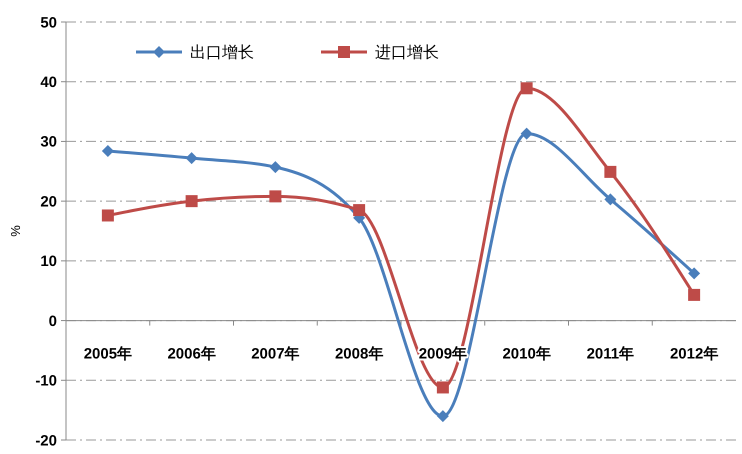 This screenshot has width=742, height=454. What do you see at coordinates (48, 23) in the screenshot?
I see `y-tick-label: 50` at bounding box center [48, 23].